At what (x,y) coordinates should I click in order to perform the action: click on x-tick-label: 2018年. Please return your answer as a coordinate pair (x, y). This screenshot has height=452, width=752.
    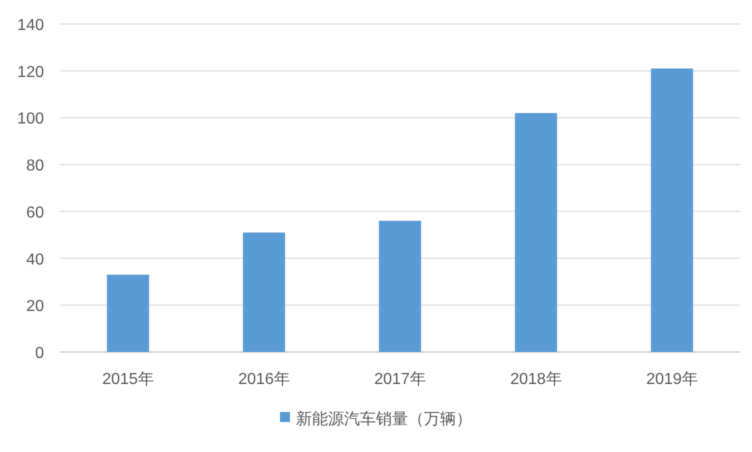
    Looking at the image, I should click on (536, 379).